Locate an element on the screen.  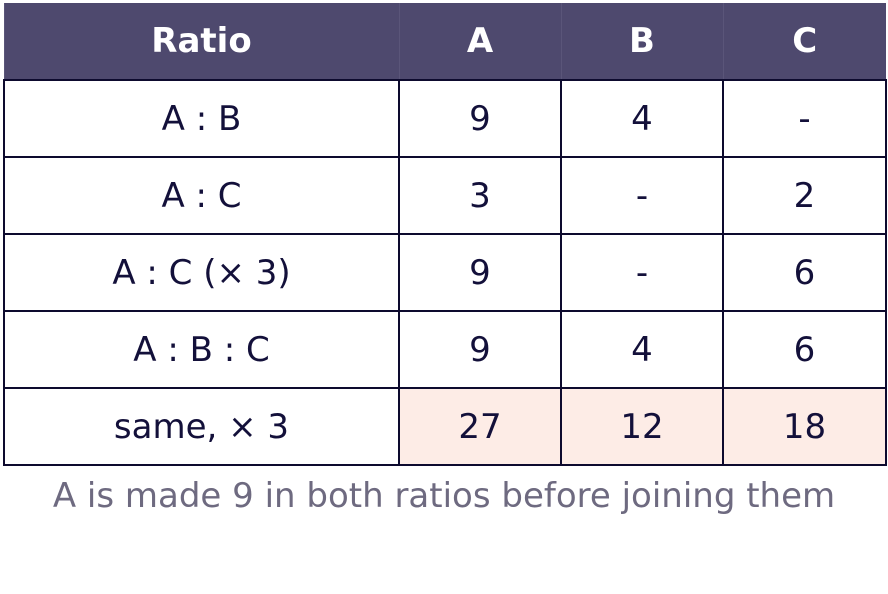
row-label: A : B : C is located at coordinates (201, 349).